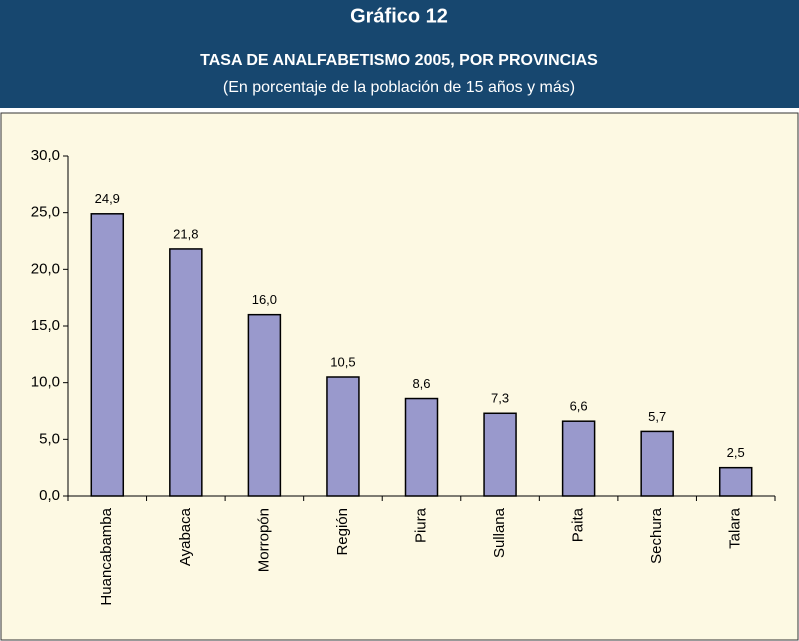 The width and height of the screenshot is (799, 641). What do you see at coordinates (499, 532) in the screenshot?
I see `x-tick-label: Sullana` at bounding box center [499, 532].